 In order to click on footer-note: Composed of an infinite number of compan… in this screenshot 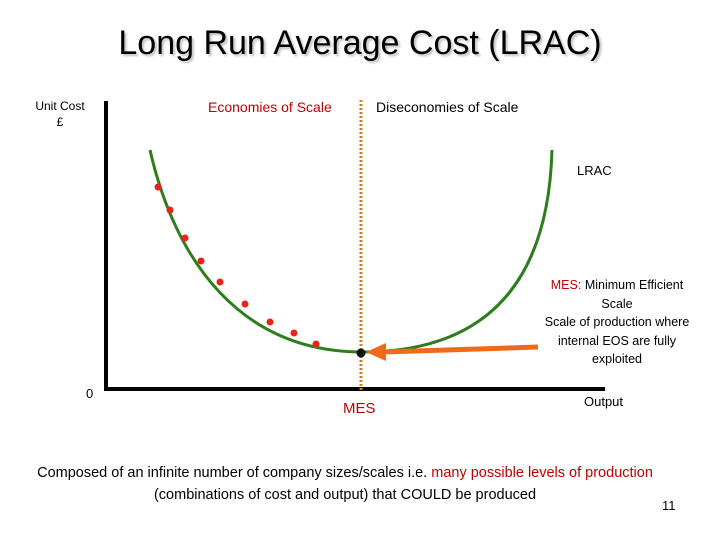, I will do `click(345, 484)`.